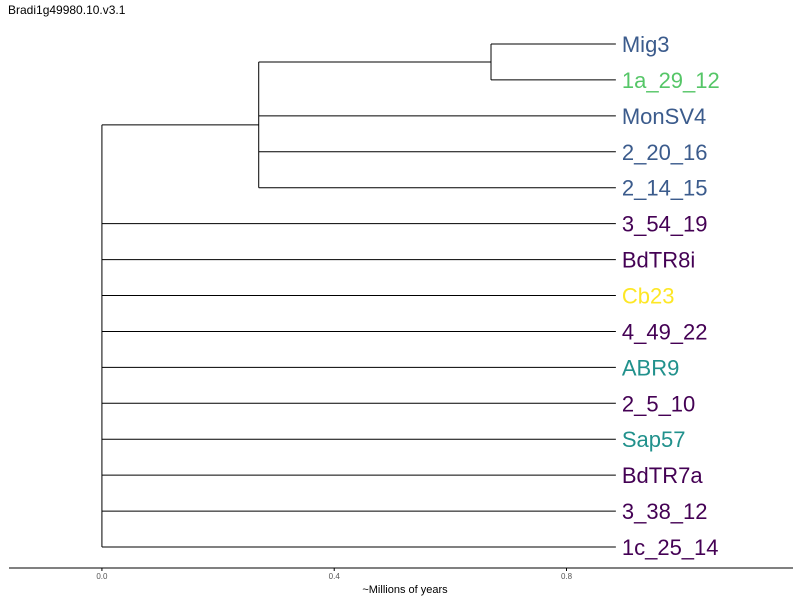 The height and width of the screenshot is (600, 800). Describe the element at coordinates (671, 80) in the screenshot. I see `leaf-label: 1a_29_12` at that location.